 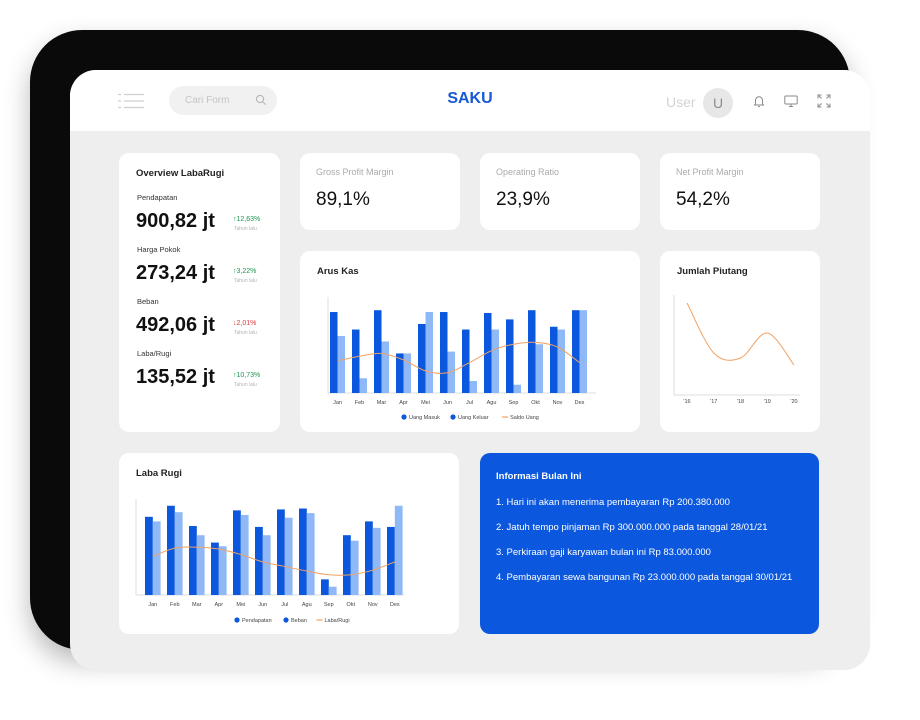 I want to click on overview-change-laba-rugi: ↑10,73%, so click(x=247, y=375).